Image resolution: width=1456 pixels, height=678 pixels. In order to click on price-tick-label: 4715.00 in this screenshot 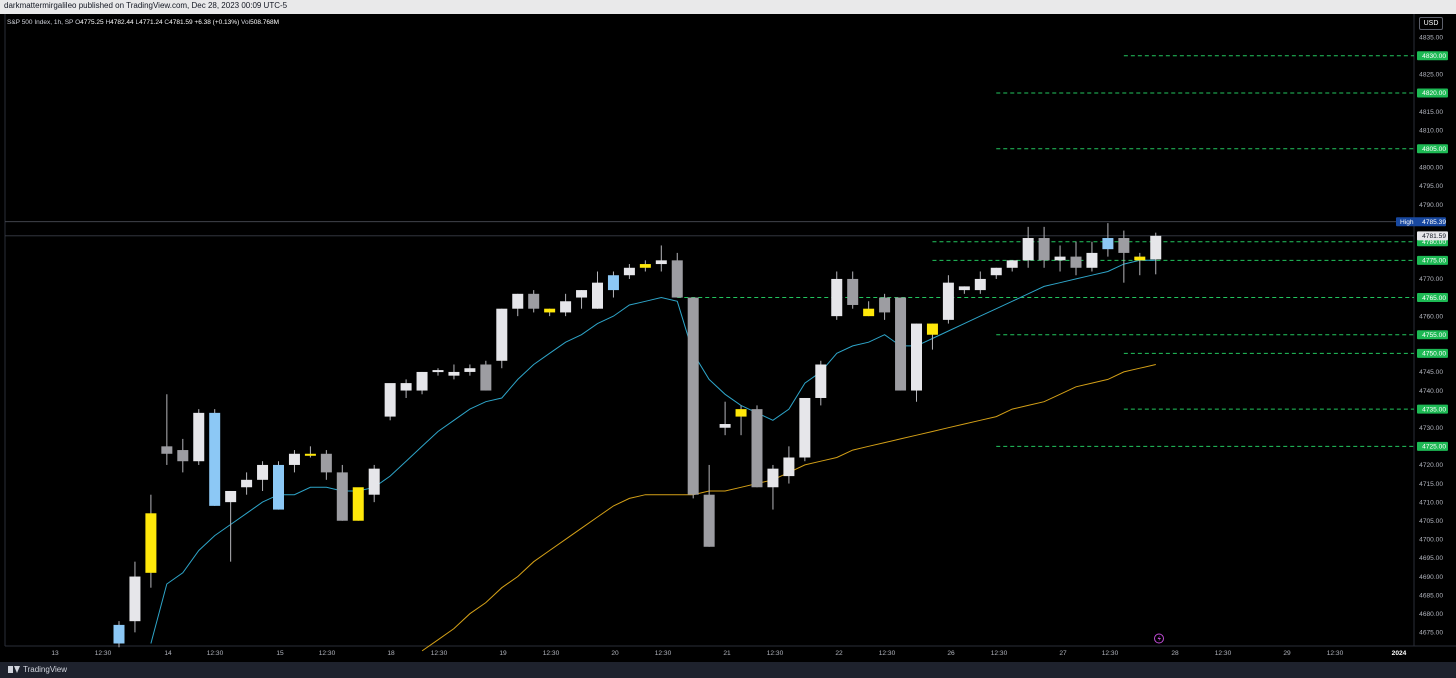, I will do `click(1431, 484)`.